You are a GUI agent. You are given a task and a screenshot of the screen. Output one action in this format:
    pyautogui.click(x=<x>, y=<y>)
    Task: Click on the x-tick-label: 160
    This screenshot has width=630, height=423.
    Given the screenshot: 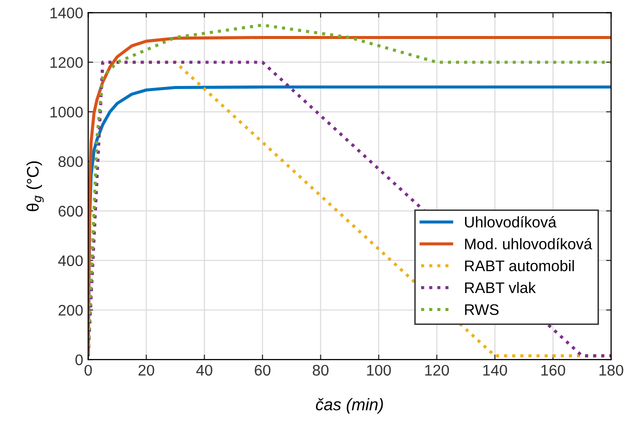 What is the action you would take?
    pyautogui.click(x=553, y=370)
    